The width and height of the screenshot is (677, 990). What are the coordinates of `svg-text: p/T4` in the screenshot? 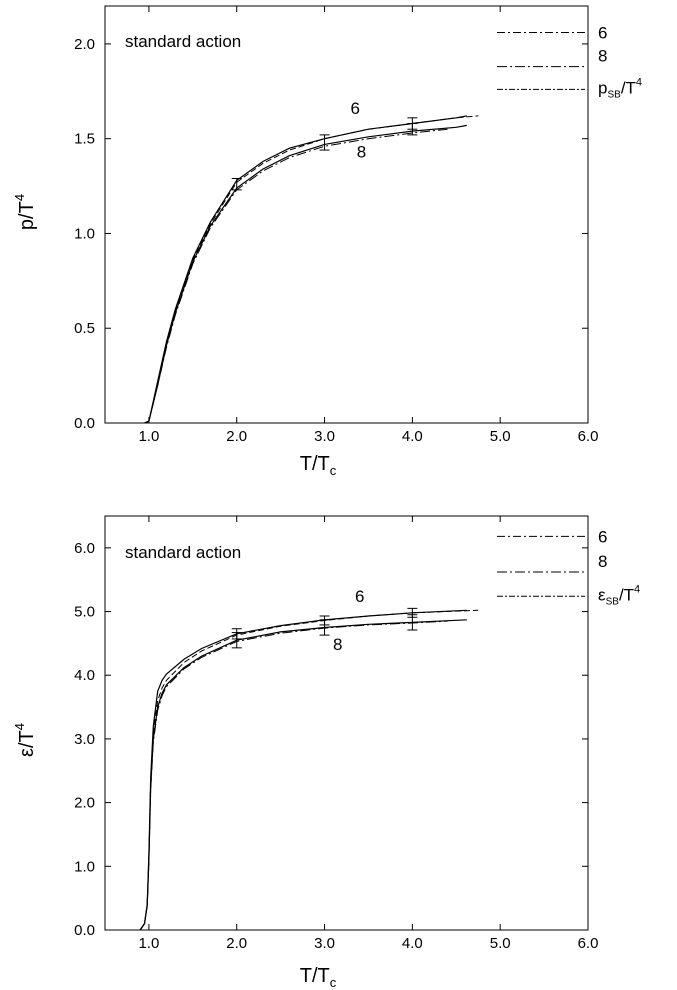 It's located at (25, 212).